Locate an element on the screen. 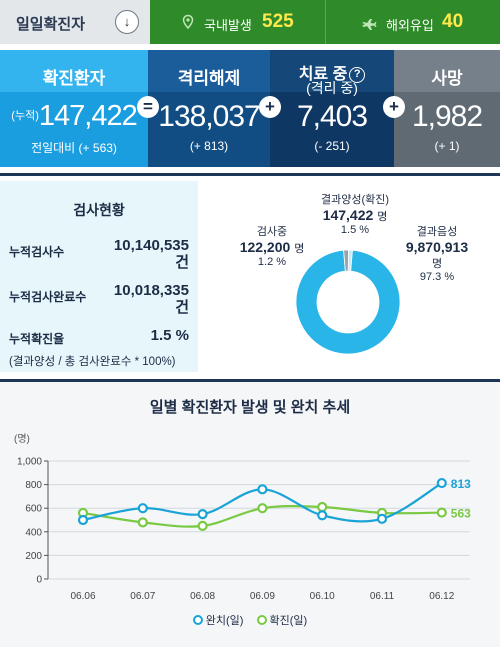 The height and width of the screenshot is (647, 500). arrow-down-icon: ↓ is located at coordinates (127, 22).